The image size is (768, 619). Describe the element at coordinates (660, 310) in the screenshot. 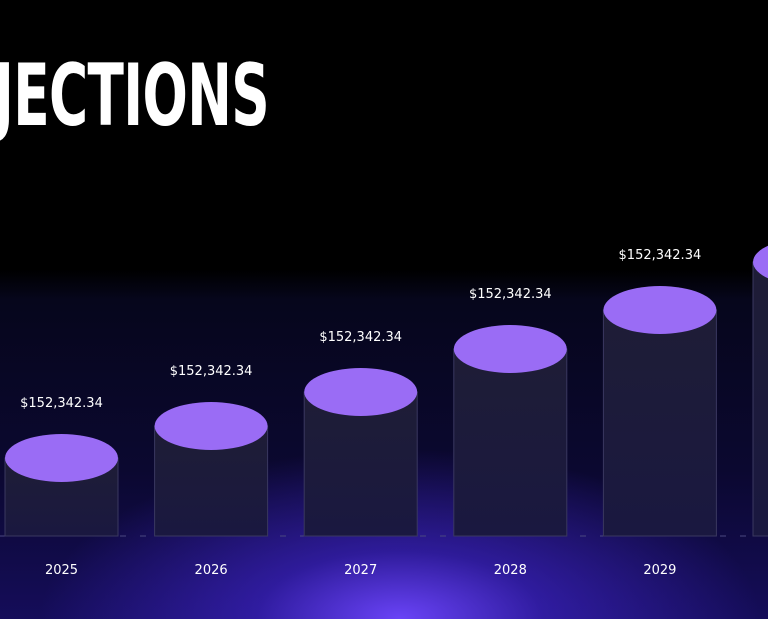

I see `bar-top-2029` at that location.